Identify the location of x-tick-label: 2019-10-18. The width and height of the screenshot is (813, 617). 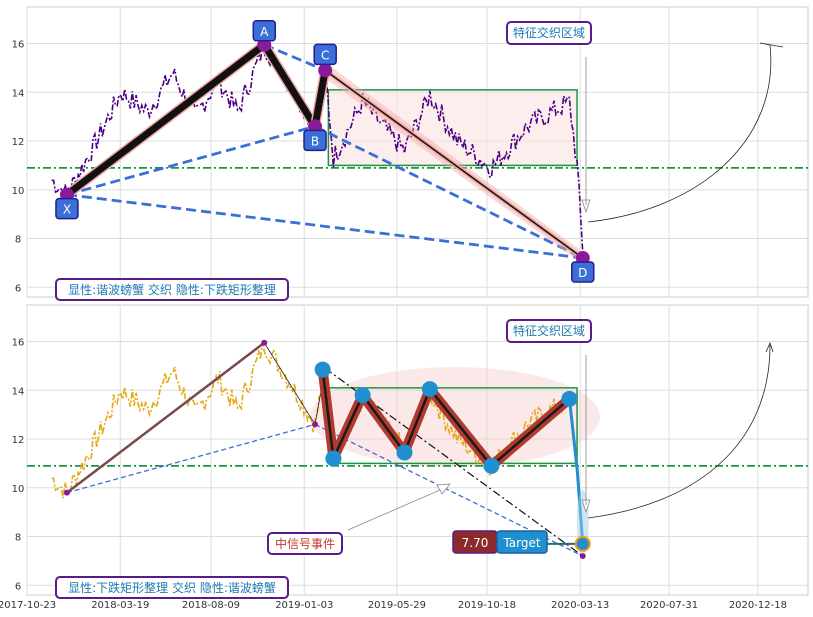
(487, 605).